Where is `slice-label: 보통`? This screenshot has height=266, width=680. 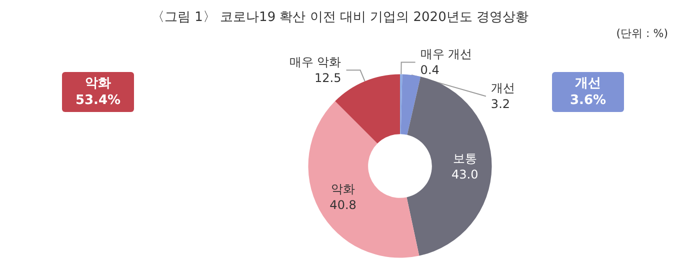 slice-label: 보통 is located at coordinates (464, 159).